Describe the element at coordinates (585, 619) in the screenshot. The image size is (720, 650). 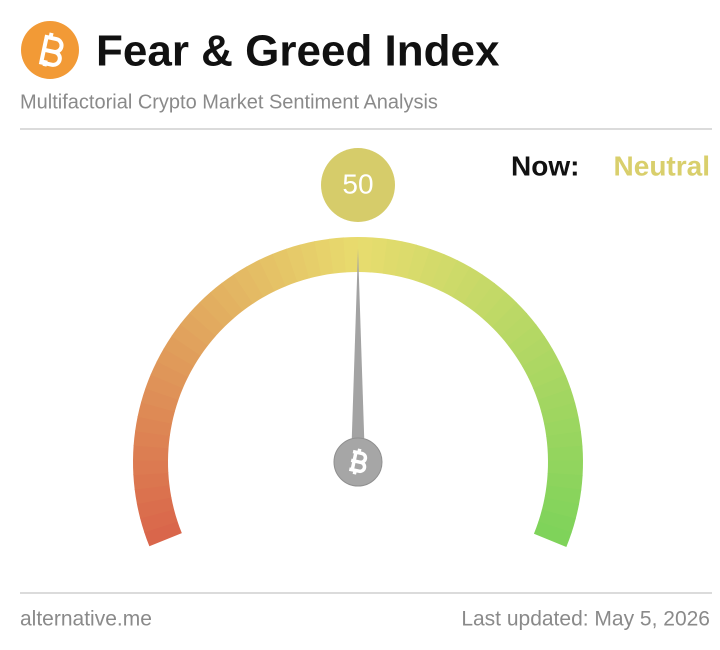
I see `updated: Last updated: May 5, 2026` at that location.